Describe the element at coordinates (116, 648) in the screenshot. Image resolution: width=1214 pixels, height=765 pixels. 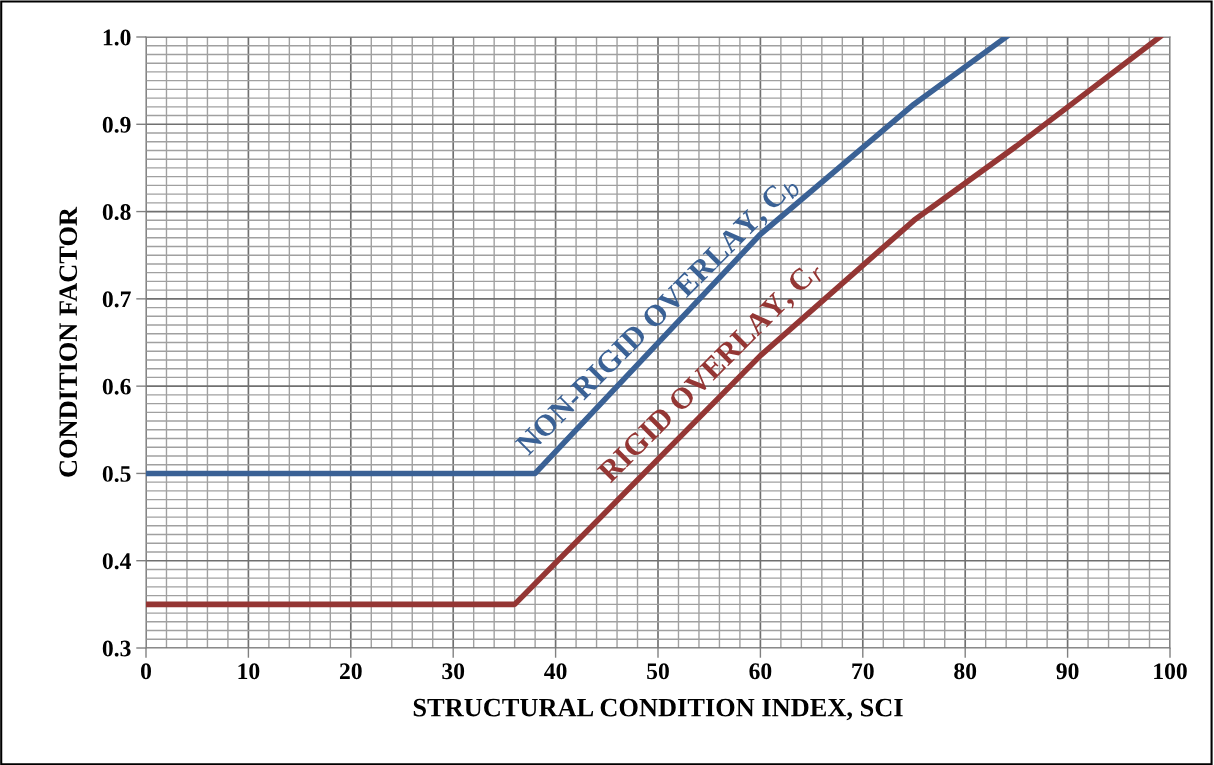
I see `y-tick-label: 0.3` at that location.